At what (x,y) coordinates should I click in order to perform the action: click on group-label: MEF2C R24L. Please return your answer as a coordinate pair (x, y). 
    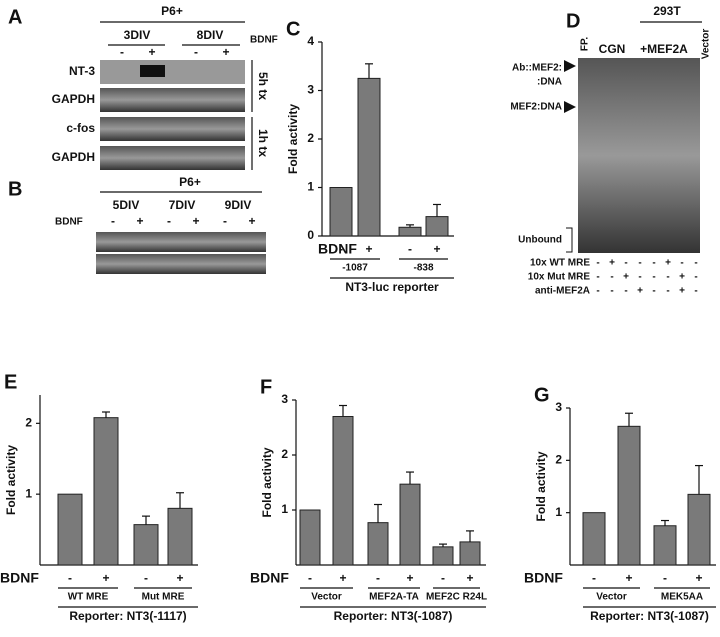
    Looking at the image, I should click on (456, 597).